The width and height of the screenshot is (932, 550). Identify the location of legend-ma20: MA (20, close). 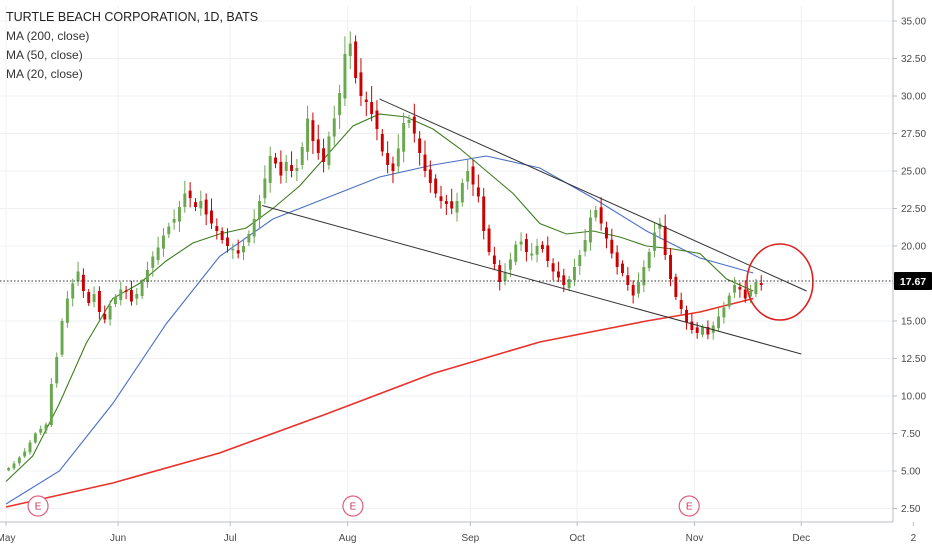
(44, 74).